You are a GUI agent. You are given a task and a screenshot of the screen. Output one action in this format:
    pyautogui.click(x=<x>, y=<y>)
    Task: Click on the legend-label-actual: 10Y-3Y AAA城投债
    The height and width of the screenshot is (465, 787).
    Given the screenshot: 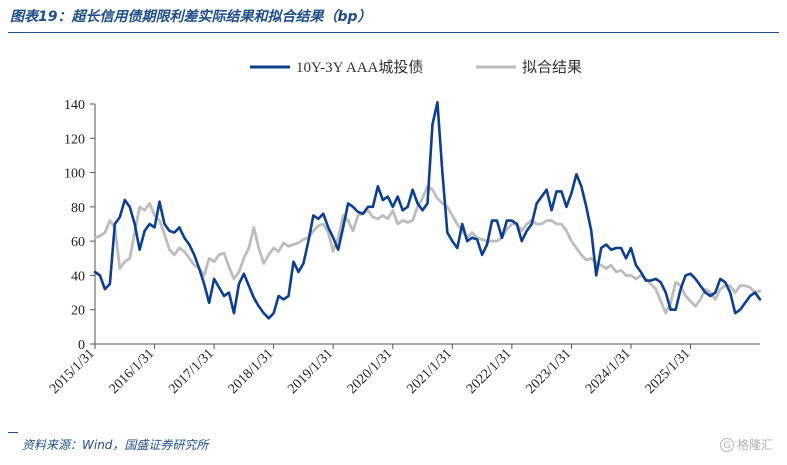 What is the action you would take?
    pyautogui.click(x=359, y=67)
    